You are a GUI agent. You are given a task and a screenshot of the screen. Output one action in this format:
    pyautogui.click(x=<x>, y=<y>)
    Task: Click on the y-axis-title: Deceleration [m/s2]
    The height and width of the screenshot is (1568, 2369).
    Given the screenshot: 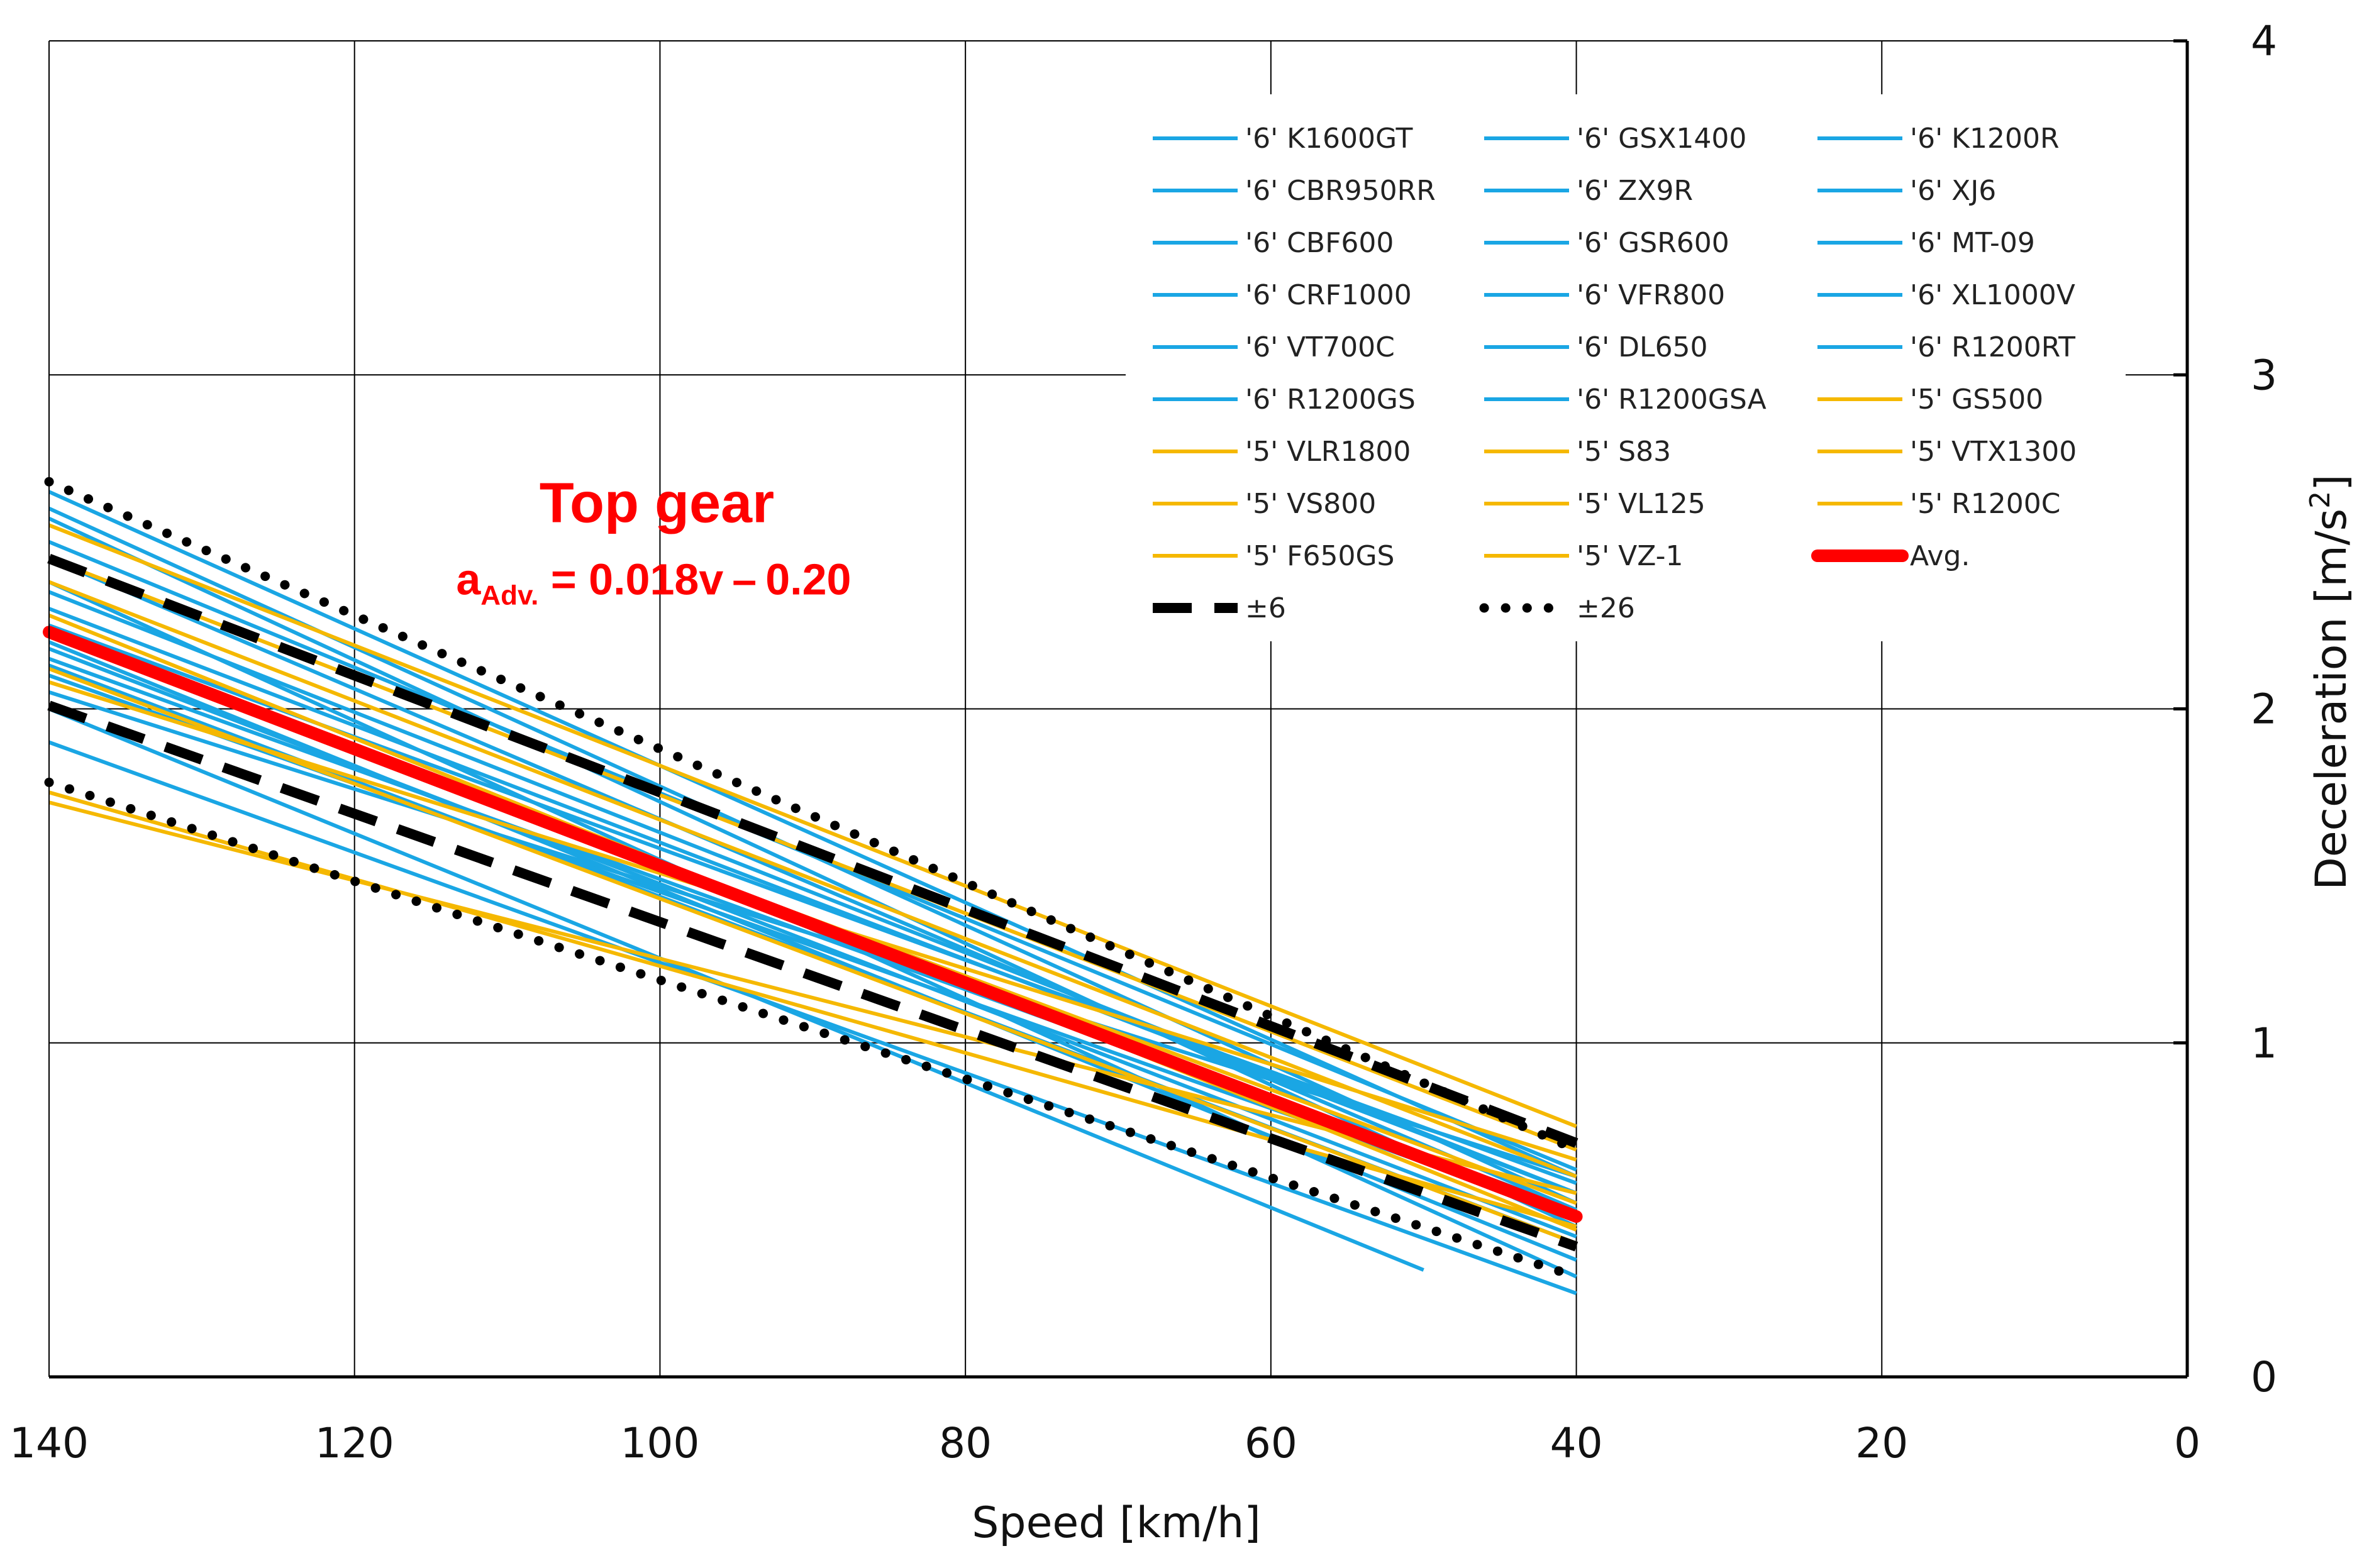 What is the action you would take?
    pyautogui.click(x=2330, y=682)
    